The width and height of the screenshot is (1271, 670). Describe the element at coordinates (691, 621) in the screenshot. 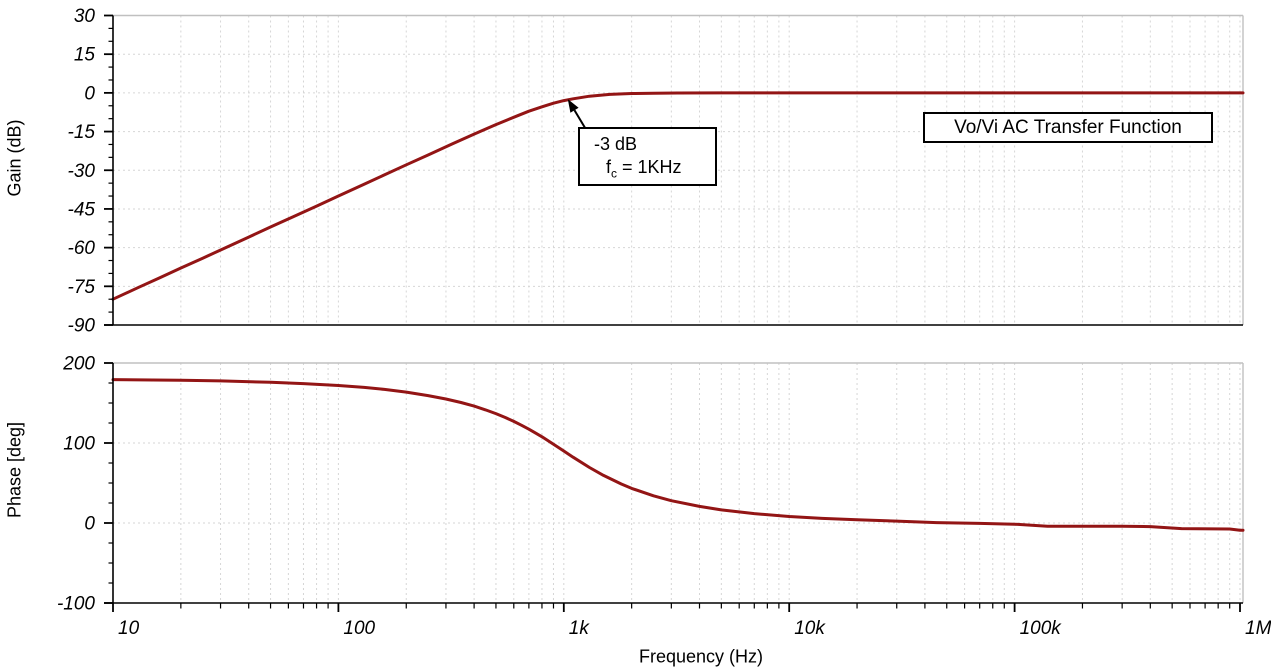

I see `x-axis-ticks: 10 100 1k 10k 100k 1M` at that location.